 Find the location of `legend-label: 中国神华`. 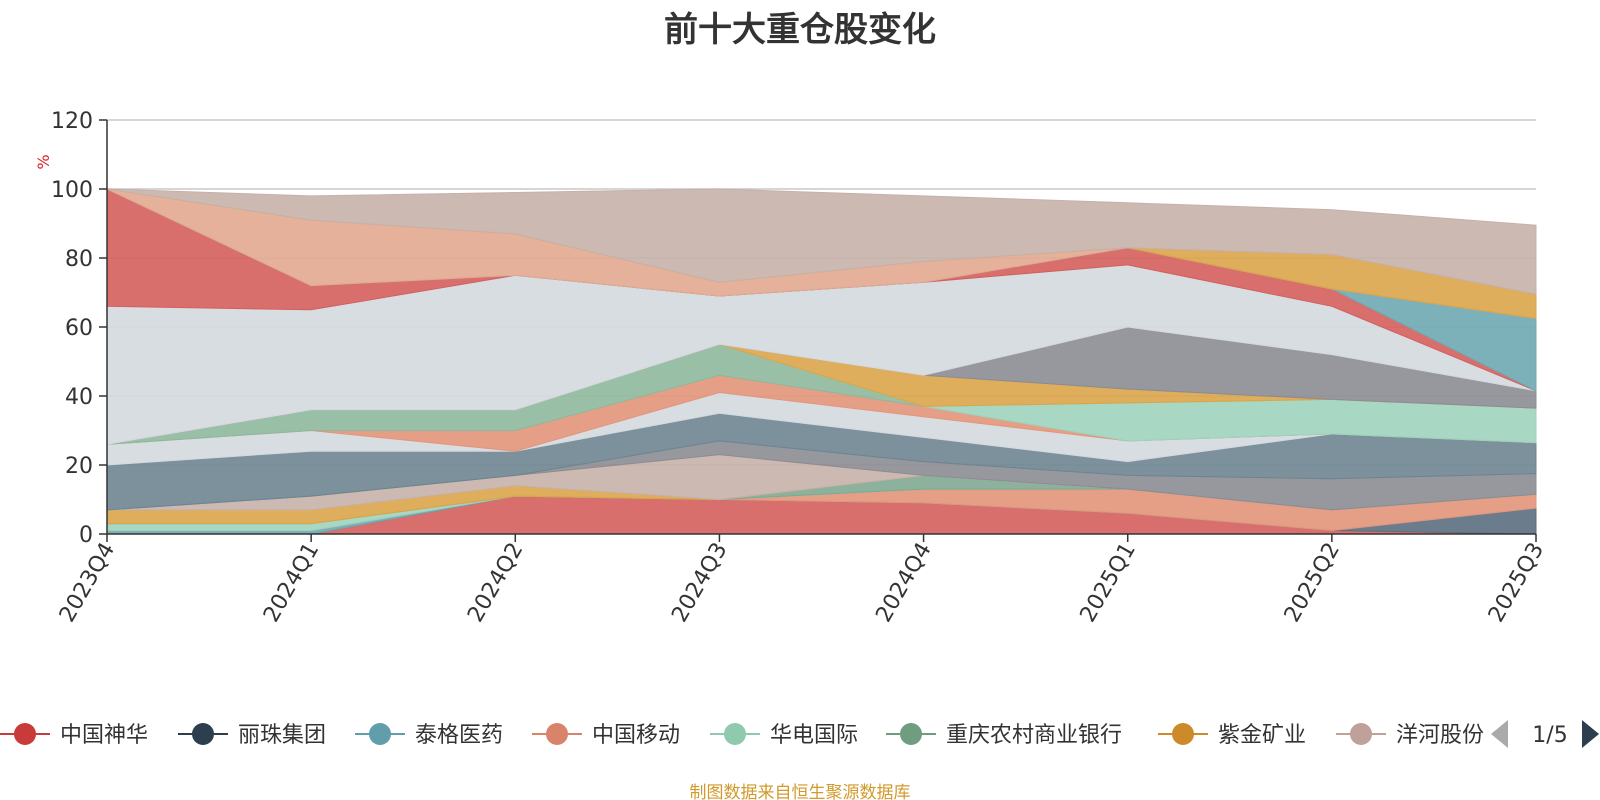

legend-label: 中国神华 is located at coordinates (104, 735).